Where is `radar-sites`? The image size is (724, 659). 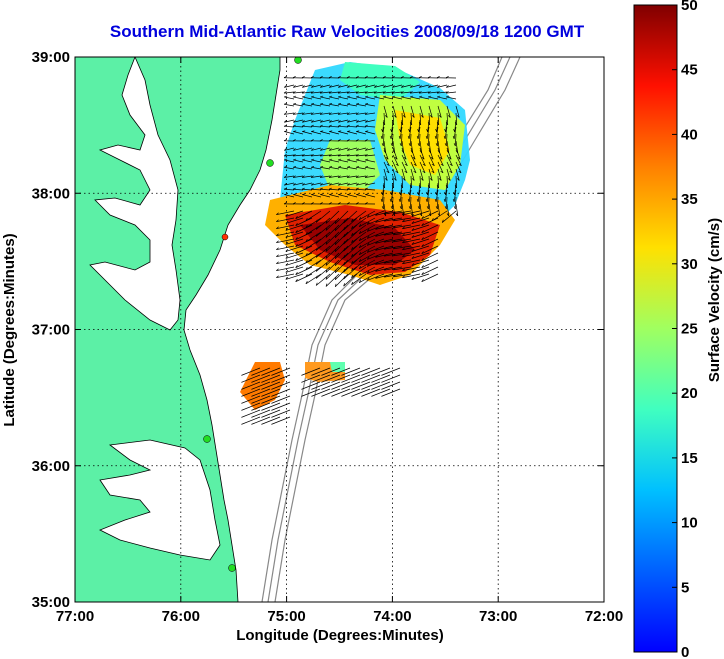 radar-sites is located at coordinates (252, 314).